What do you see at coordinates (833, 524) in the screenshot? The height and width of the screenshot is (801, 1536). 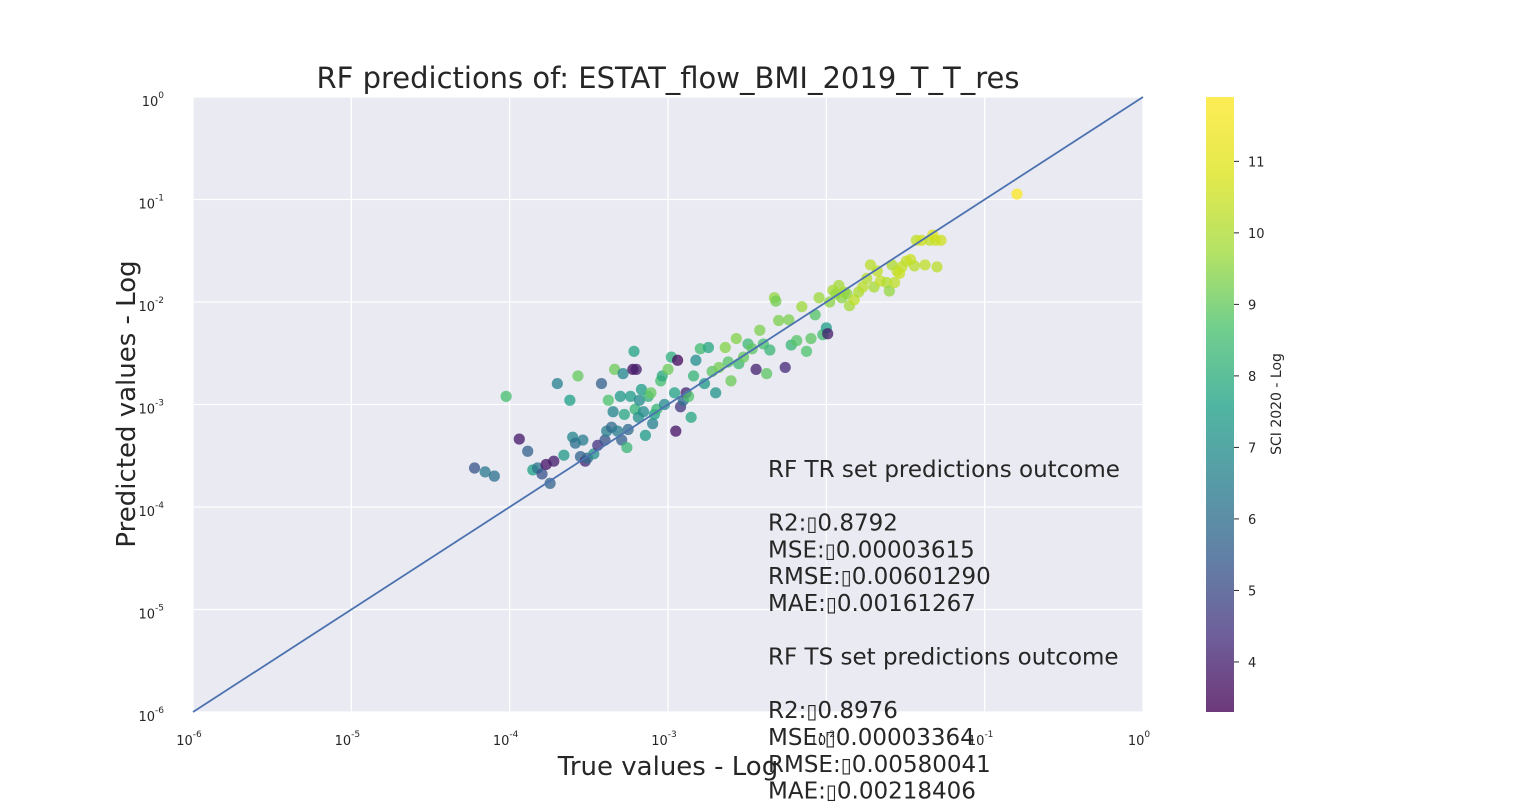 I see `metrics-line: R2:▯0.8792` at bounding box center [833, 524].